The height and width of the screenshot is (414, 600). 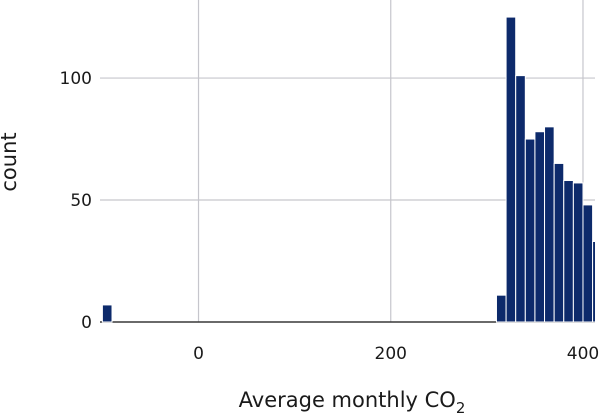 I want to click on y-tick-label: 100, so click(x=76, y=79).